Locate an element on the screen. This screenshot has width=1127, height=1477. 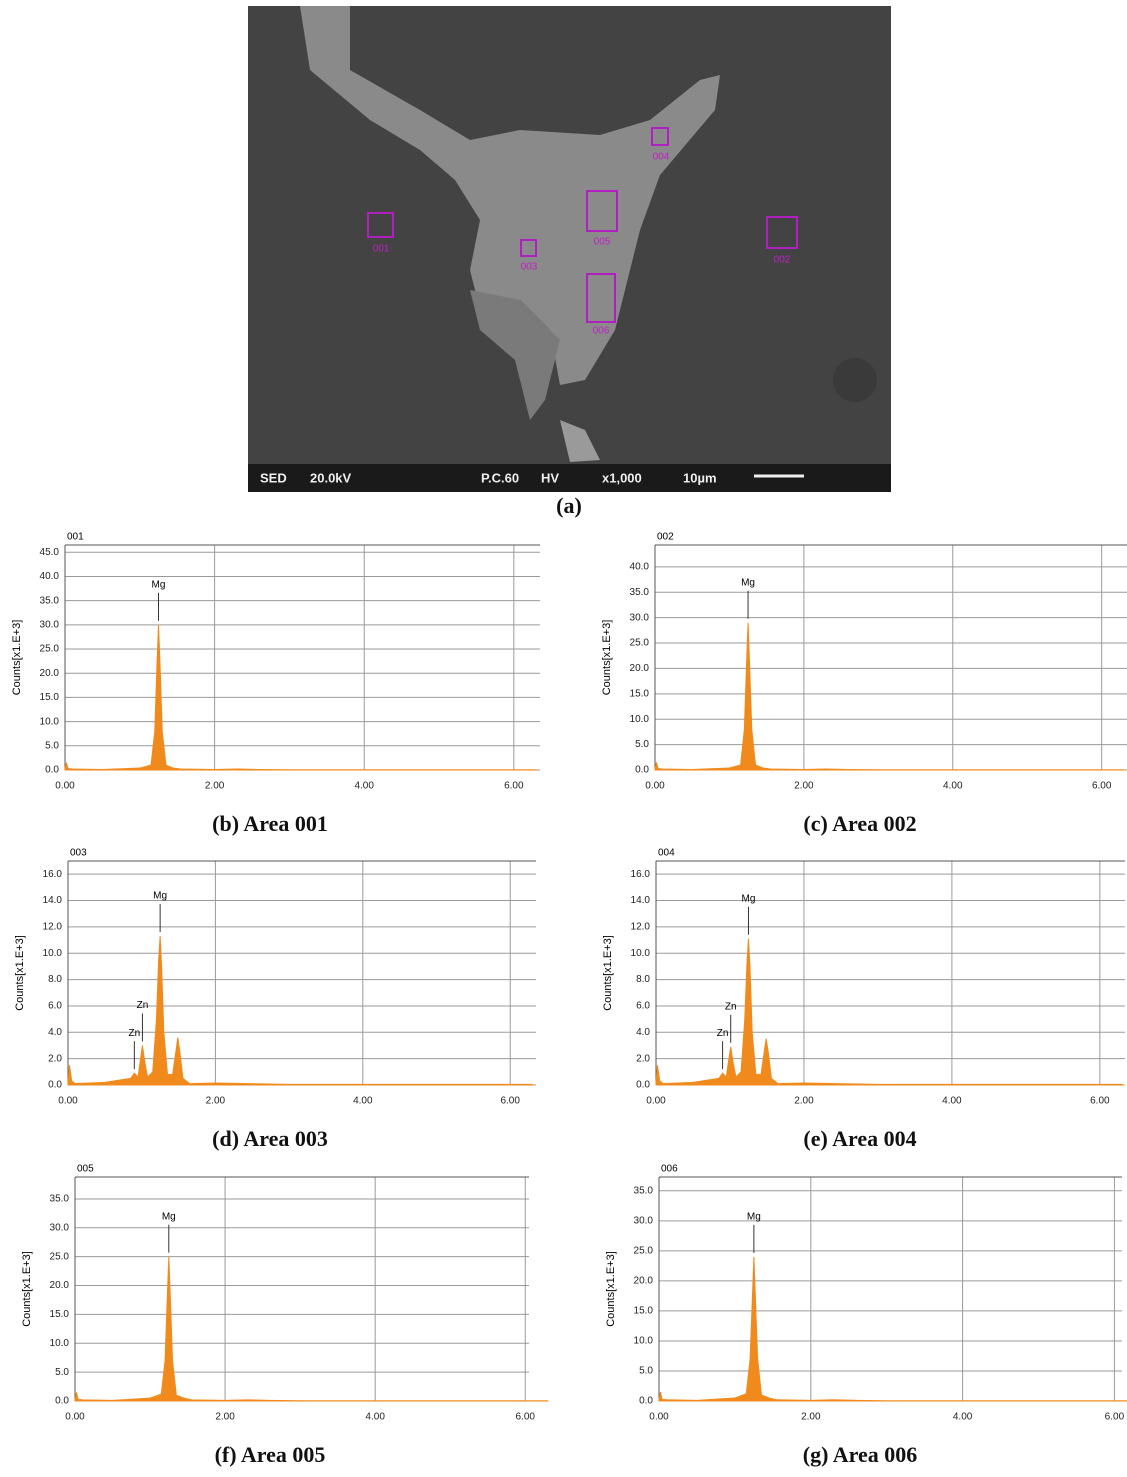
caption: (a) is located at coordinates (569, 505).